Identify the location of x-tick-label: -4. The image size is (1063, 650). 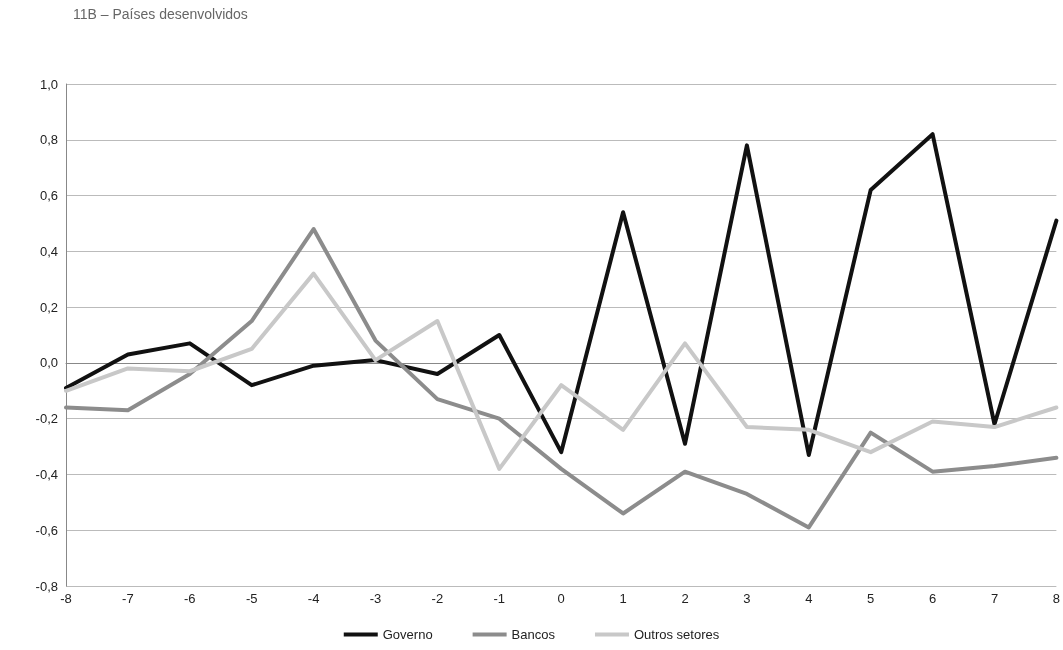
(313, 598).